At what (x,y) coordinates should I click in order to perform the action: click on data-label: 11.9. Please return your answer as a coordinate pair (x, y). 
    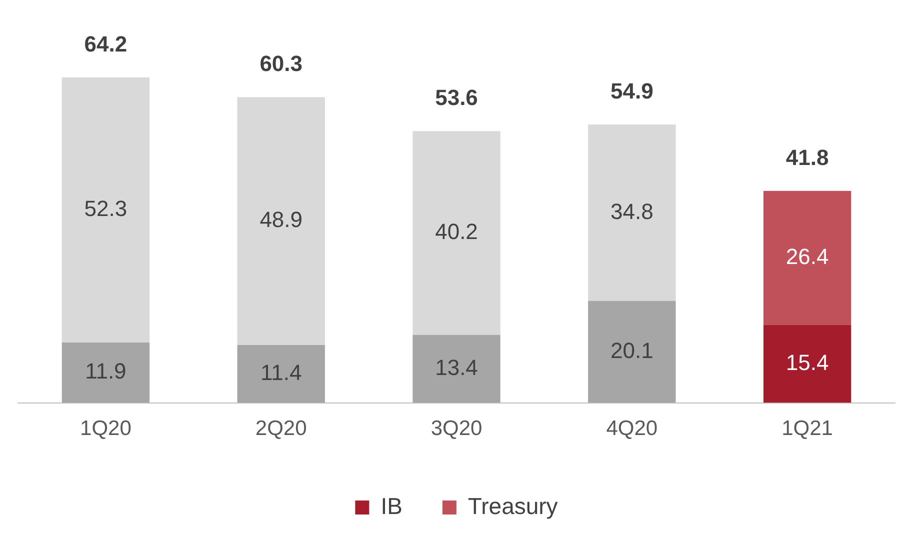
    Looking at the image, I should click on (105, 371).